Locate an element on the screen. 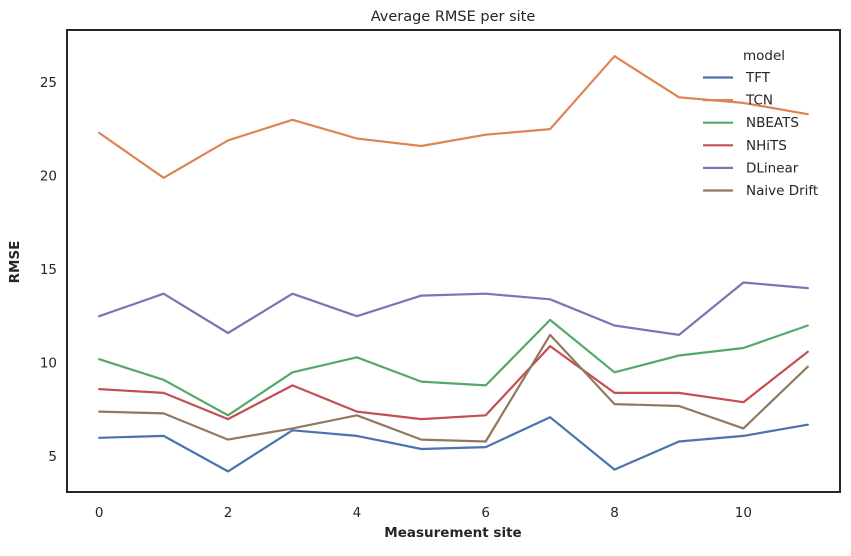 This screenshot has height=556, width=851. chart-title: Average RMSE per site is located at coordinates (453, 17).